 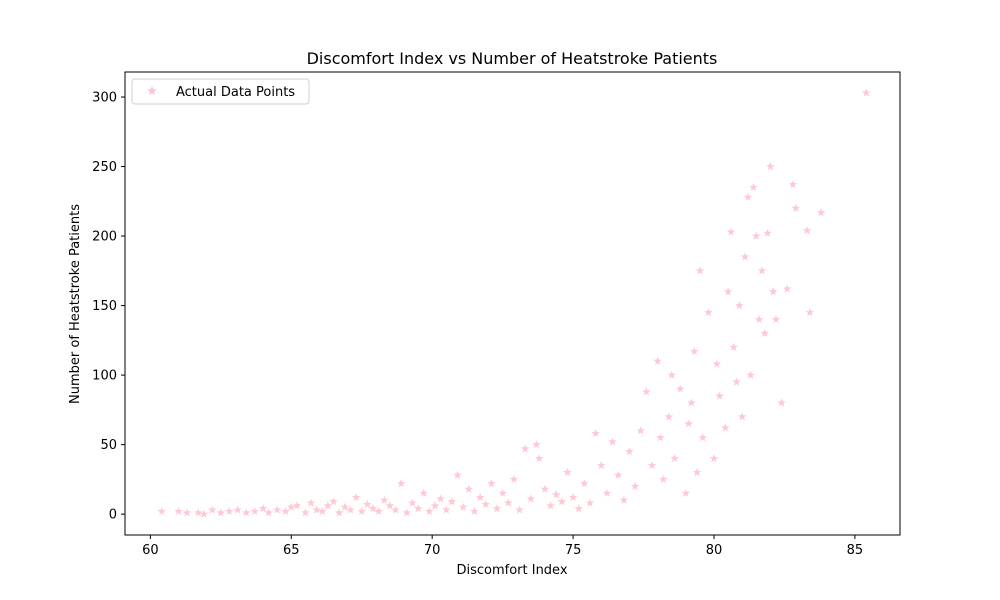 I want to click on x-tick-label: 70, so click(x=432, y=550).